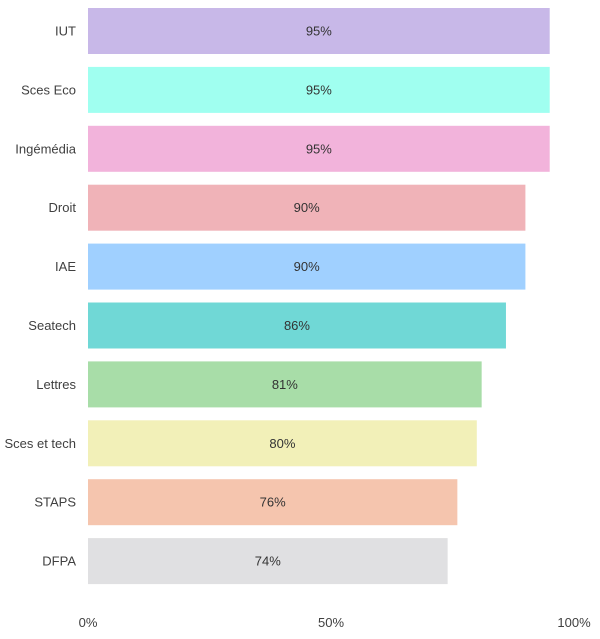 The height and width of the screenshot is (639, 600). What do you see at coordinates (63, 207) in the screenshot?
I see `category-label-droit: Droit` at bounding box center [63, 207].